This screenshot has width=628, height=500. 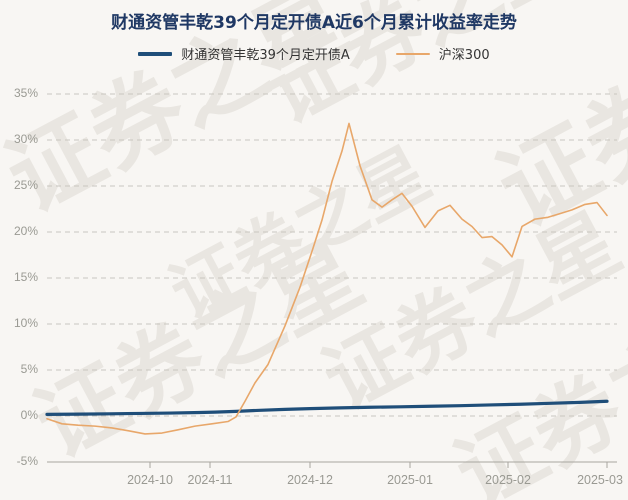 What do you see at coordinates (265, 55) in the screenshot?
I see `legend-label-fund: 财通资管丰乾39个月定开债A` at bounding box center [265, 55].